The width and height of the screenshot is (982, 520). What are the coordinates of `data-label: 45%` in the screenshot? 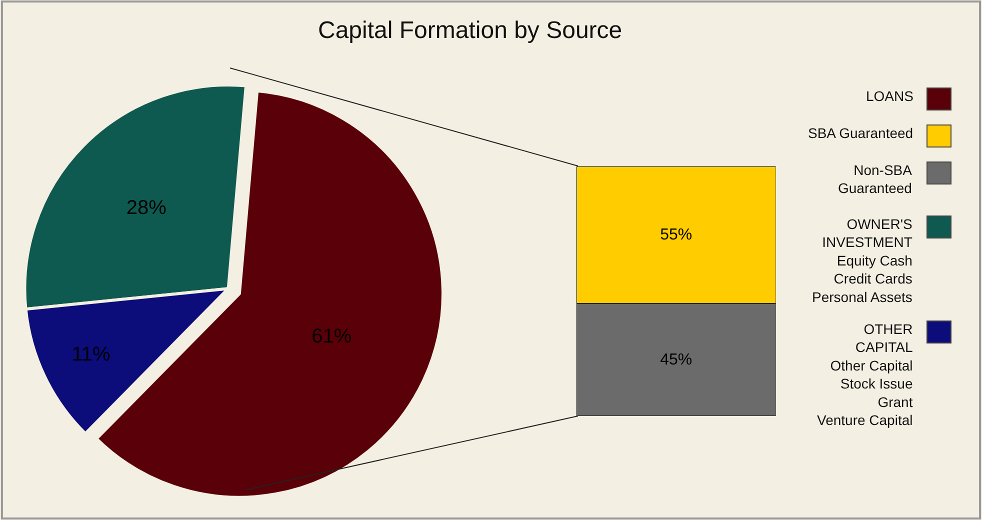 It's located at (676, 359).